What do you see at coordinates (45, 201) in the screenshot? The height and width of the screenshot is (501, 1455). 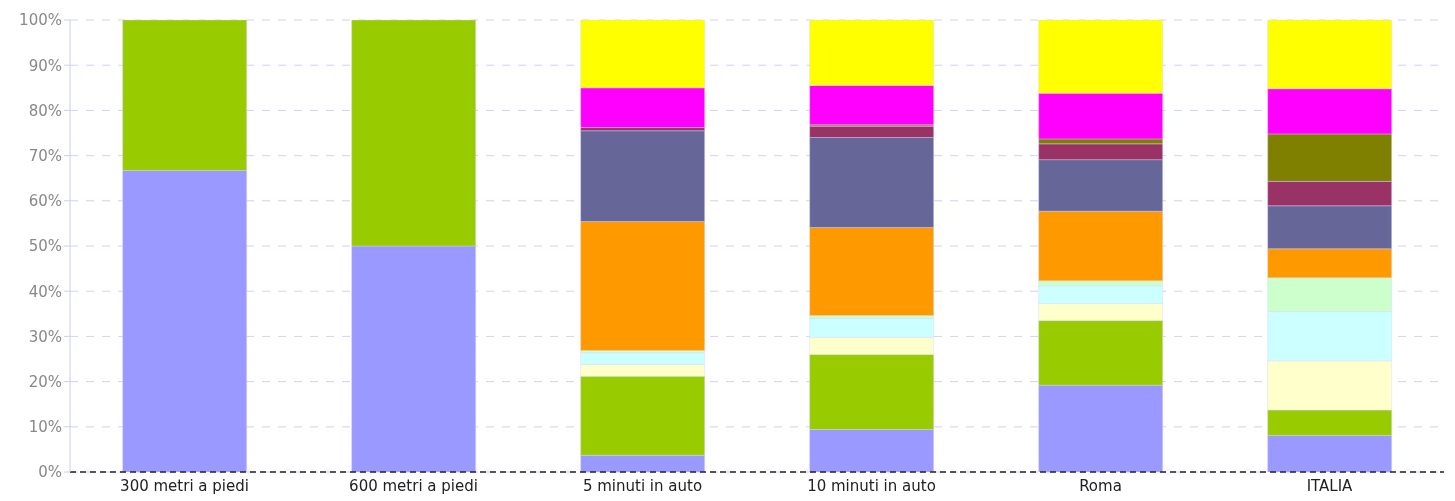 I see `y-tick-label: 60%` at bounding box center [45, 201].